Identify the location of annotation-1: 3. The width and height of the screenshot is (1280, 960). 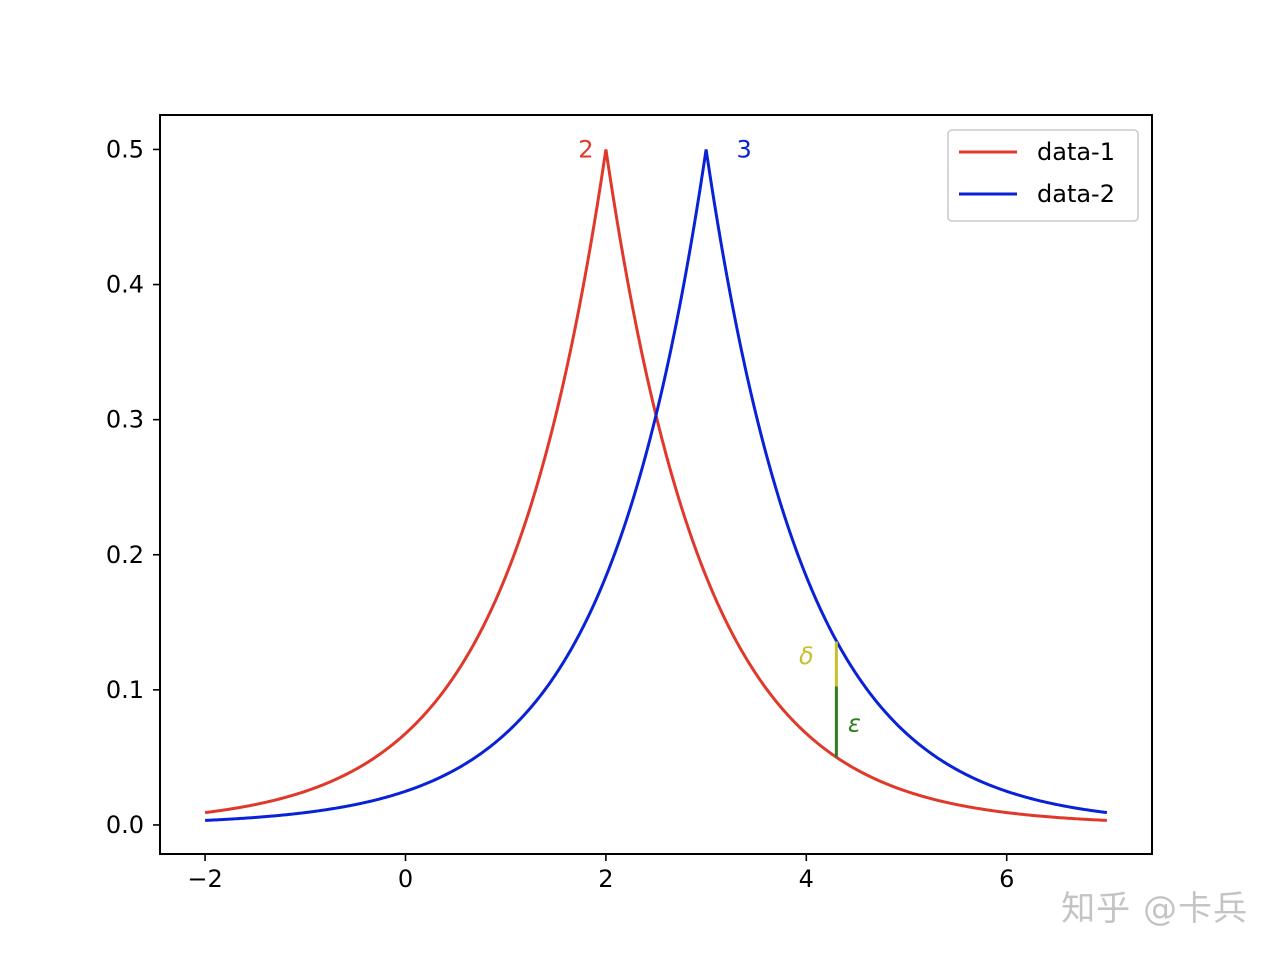
(744, 149).